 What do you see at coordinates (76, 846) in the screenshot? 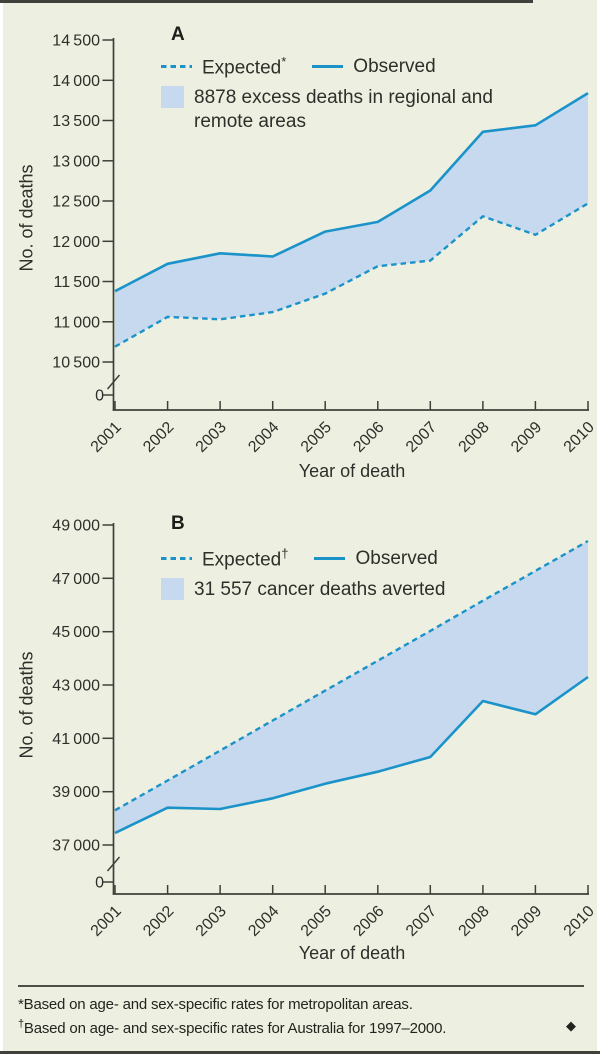
I see `y-tick-label: 37 000` at bounding box center [76, 846].